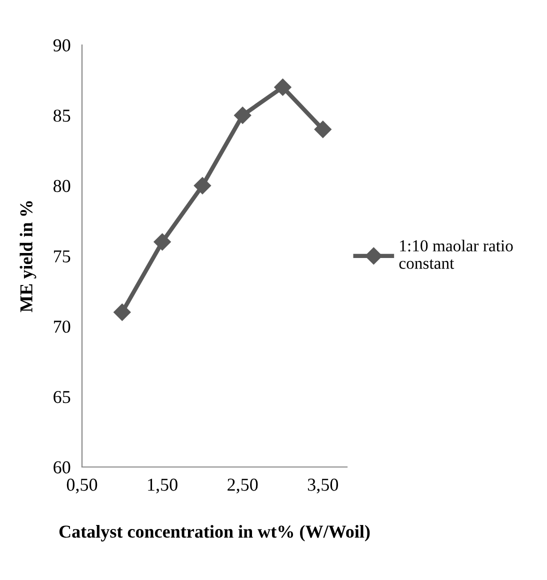 The height and width of the screenshot is (580, 547). What do you see at coordinates (62, 256) in the screenshot?
I see `y-tick-label: 75` at bounding box center [62, 256].